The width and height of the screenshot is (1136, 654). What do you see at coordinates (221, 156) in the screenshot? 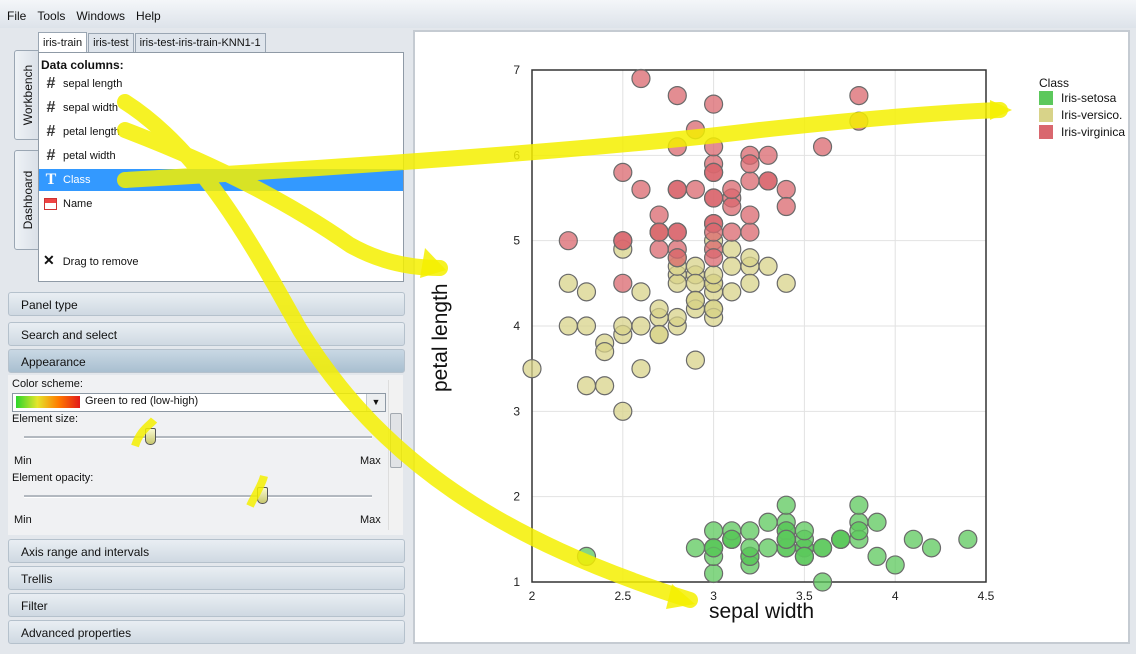
I see `column-petal-width: # petal width` at bounding box center [221, 156].